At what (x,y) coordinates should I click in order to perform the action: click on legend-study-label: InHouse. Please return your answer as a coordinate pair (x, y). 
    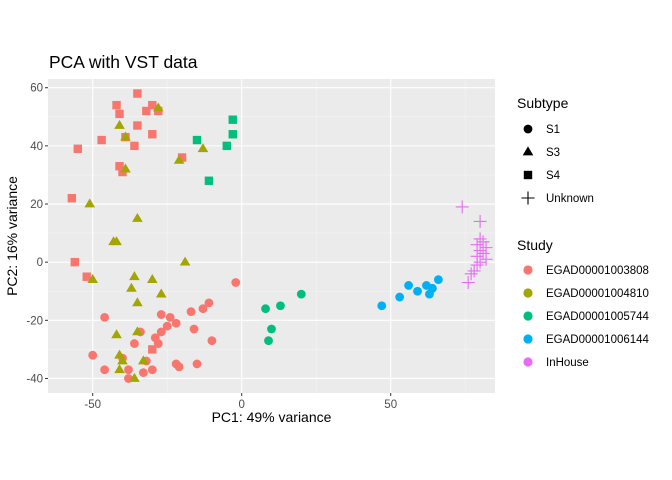
    Looking at the image, I should click on (567, 363).